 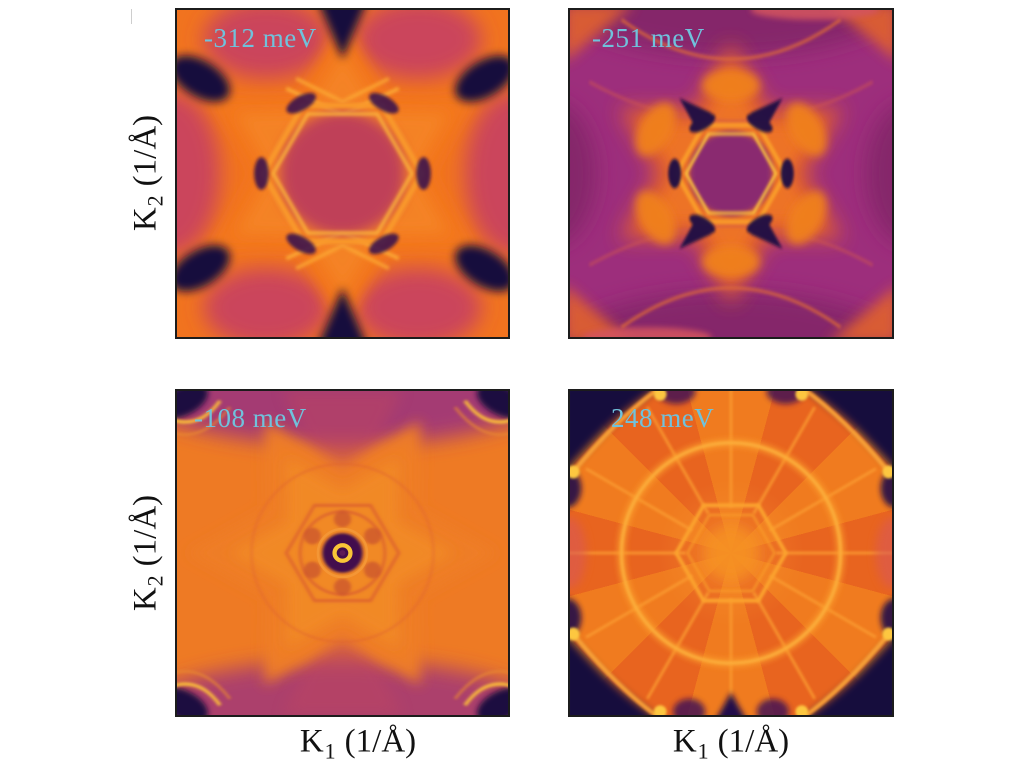 I want to click on energy-label: -251 meV, so click(x=648, y=38).